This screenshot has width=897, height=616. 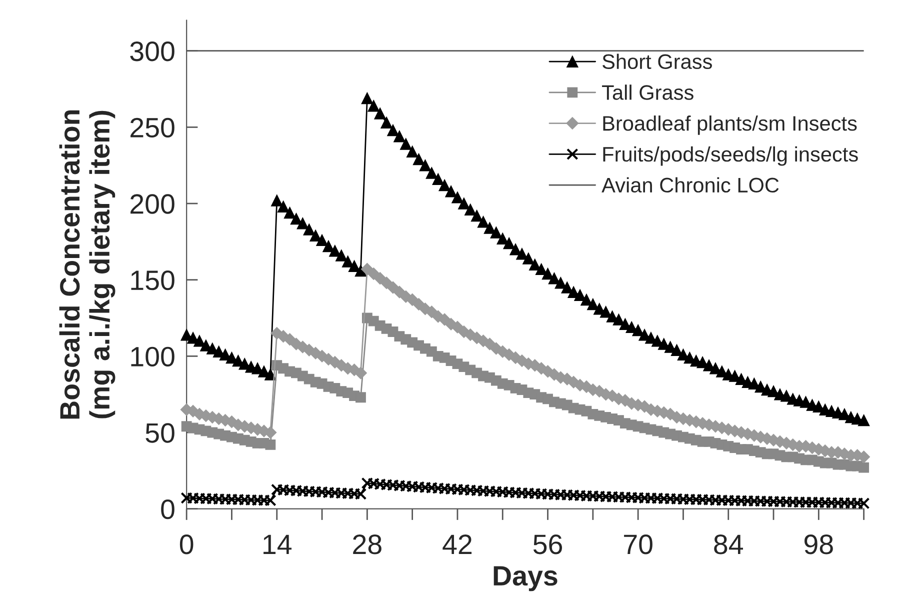 I want to click on x-axis-title: Days, so click(x=526, y=579).